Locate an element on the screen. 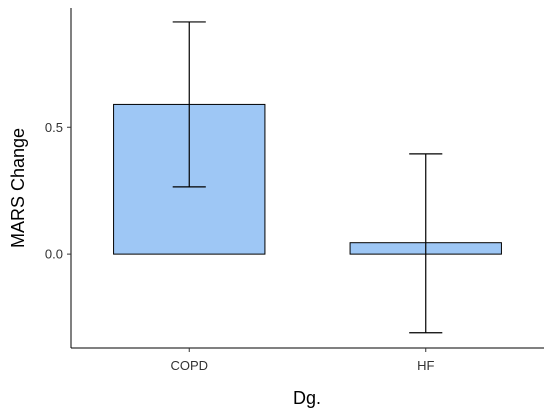 The image size is (550, 416). y-axis-title: MARS Change is located at coordinates (18, 188).